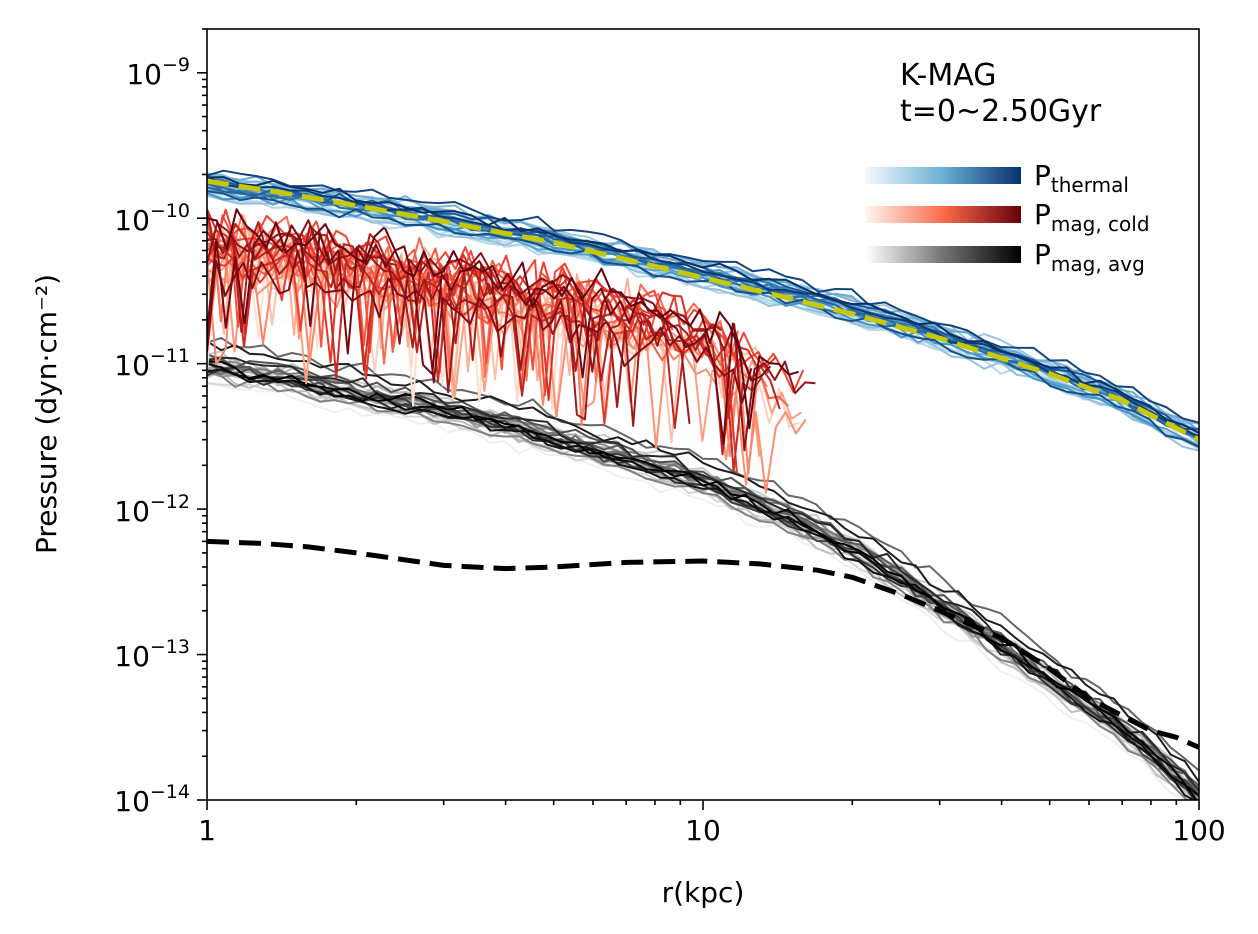  Describe the element at coordinates (152, 218) in the screenshot. I see `y-tick-label-1e-10: 10−10` at that location.